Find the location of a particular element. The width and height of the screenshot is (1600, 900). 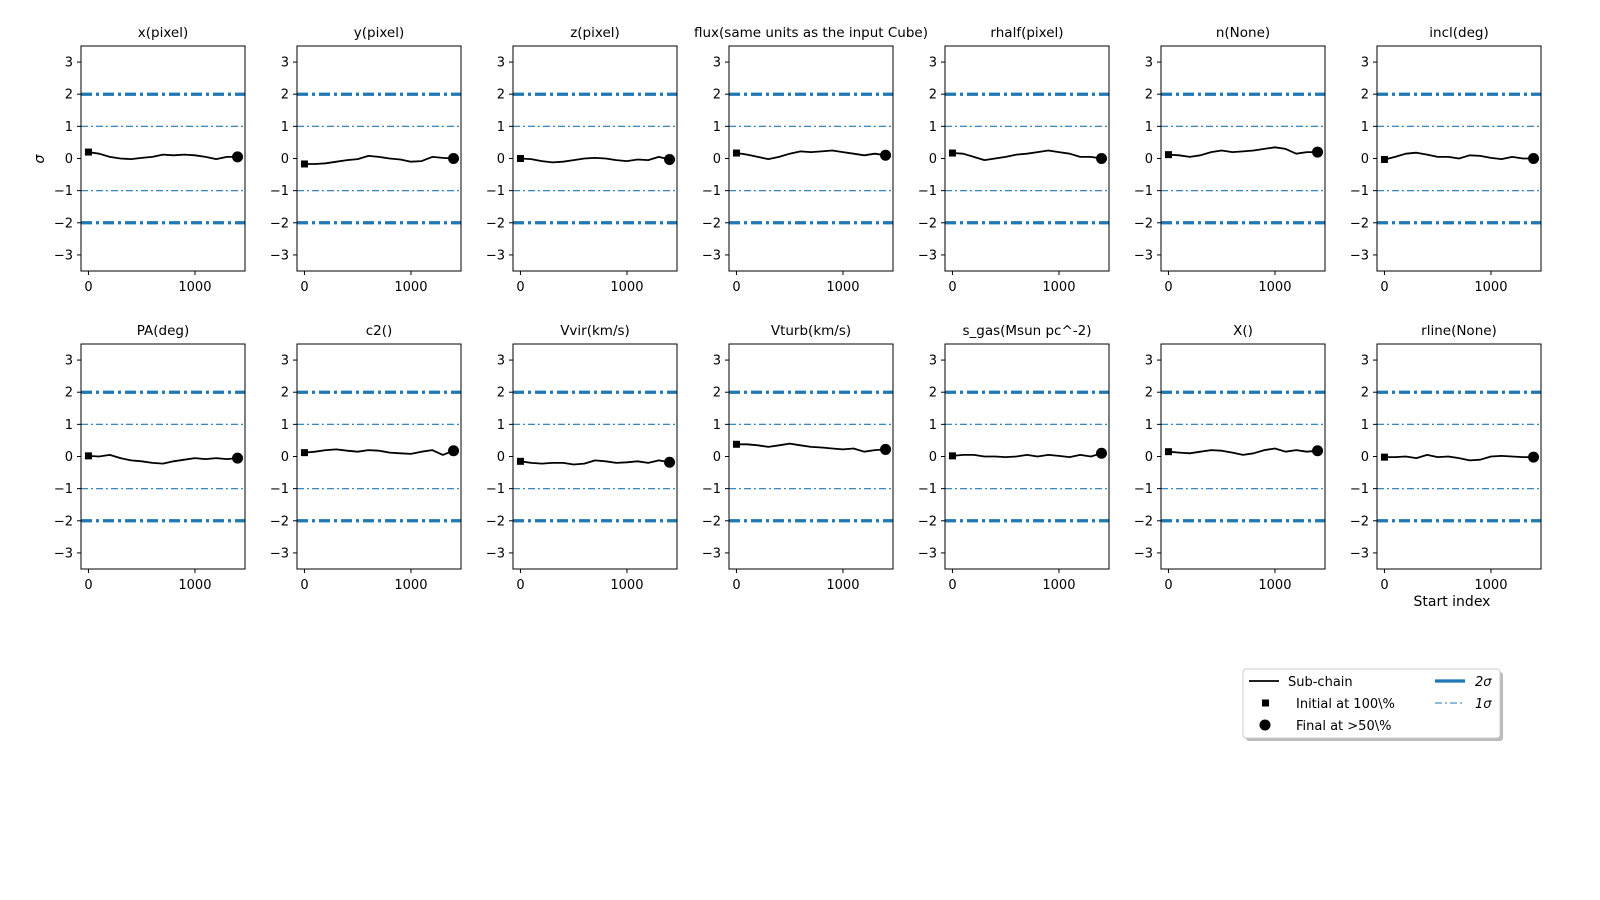

legend-frame is located at coordinates (1371, 703).